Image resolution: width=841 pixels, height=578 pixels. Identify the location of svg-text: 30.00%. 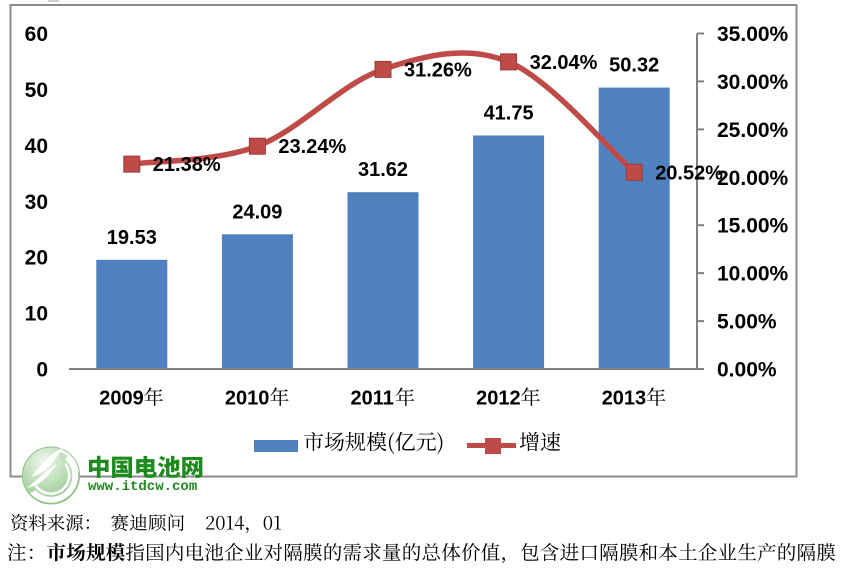
(753, 82).